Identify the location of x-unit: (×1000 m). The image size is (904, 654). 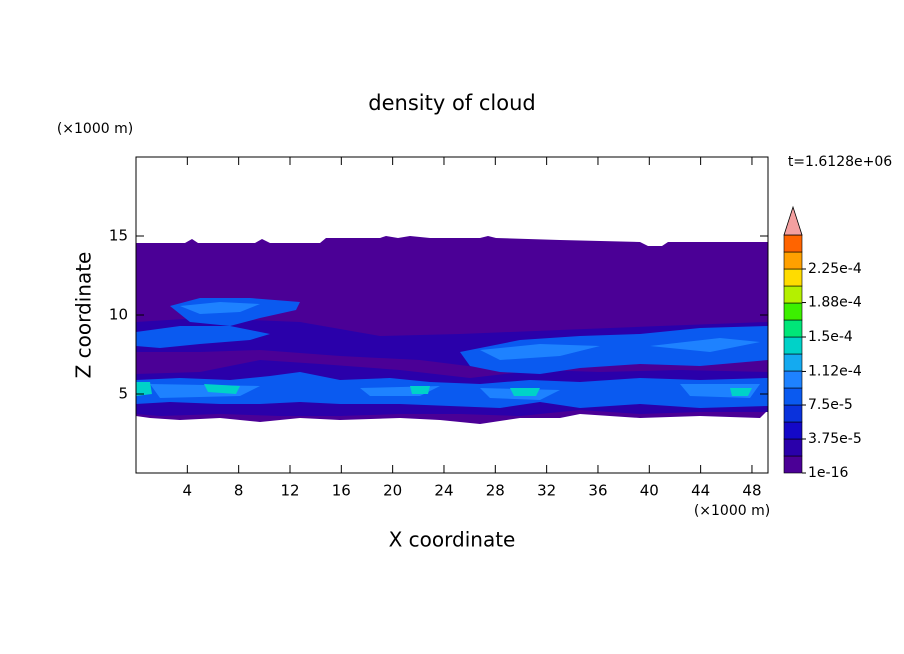
(732, 511).